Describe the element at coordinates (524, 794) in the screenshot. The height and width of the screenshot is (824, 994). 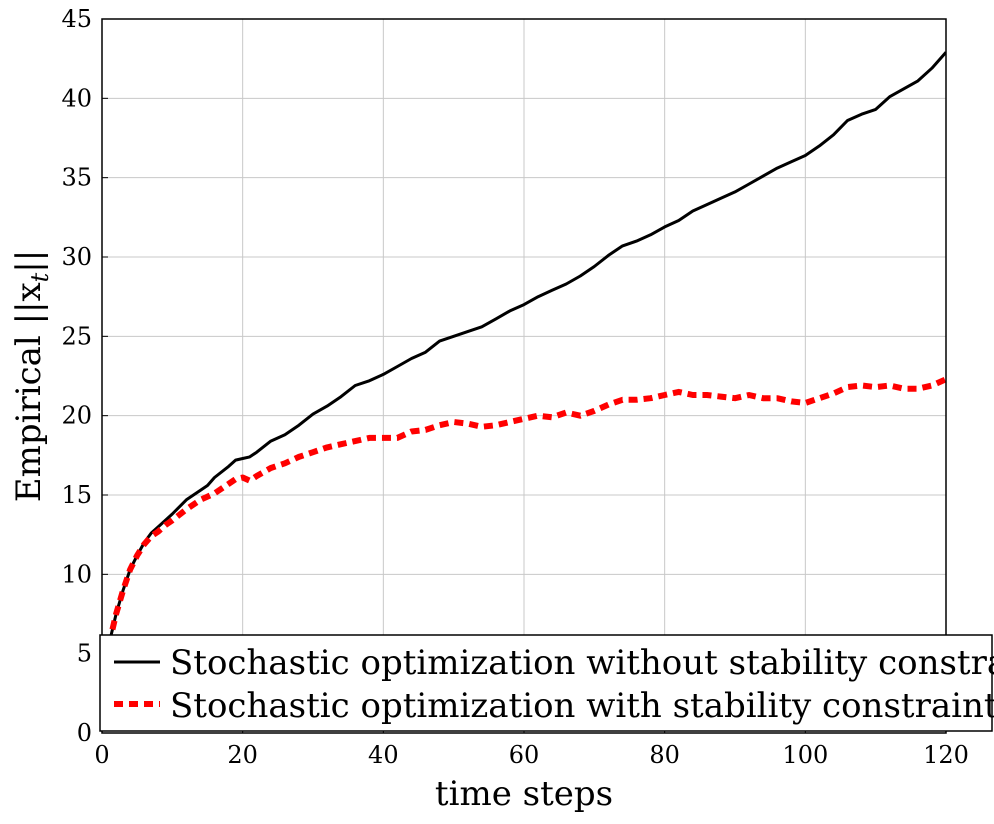
I see `x-axis-label: time steps` at that location.